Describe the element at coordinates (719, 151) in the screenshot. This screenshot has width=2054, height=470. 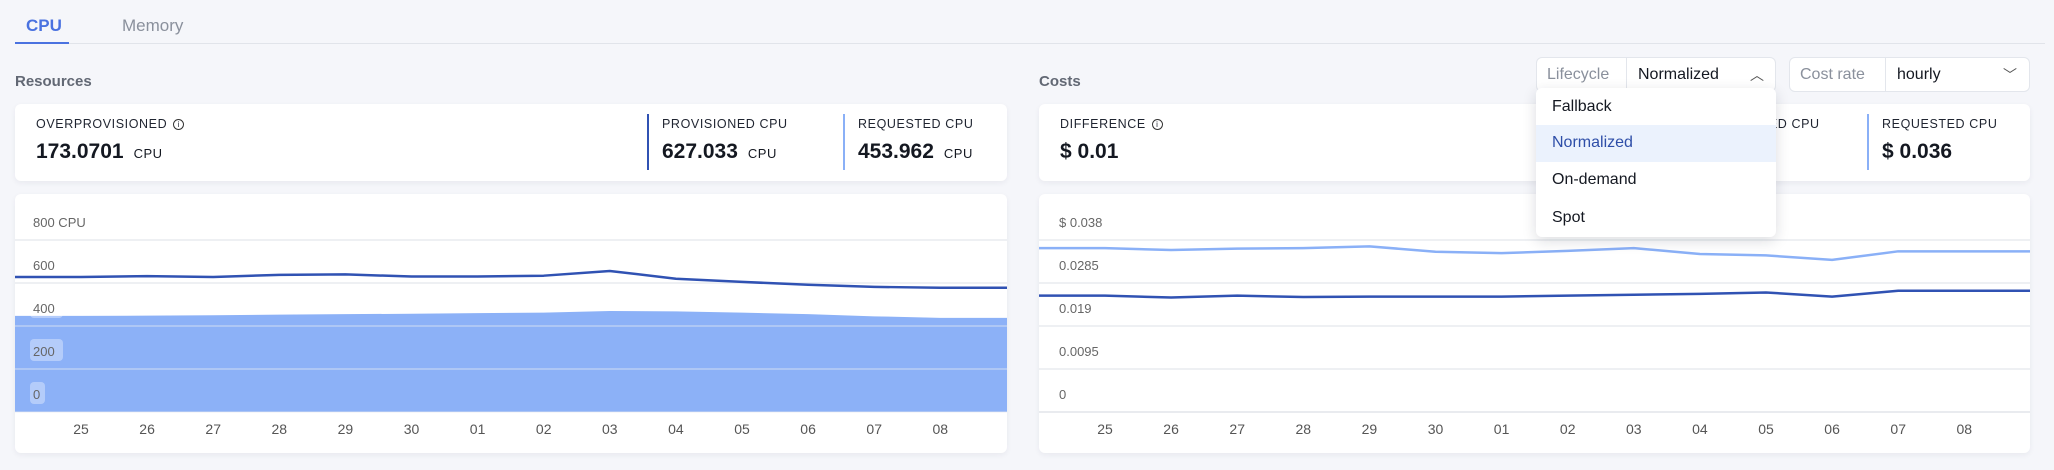
I see `provisioned-cpu-value: 627.033 CPU` at that location.